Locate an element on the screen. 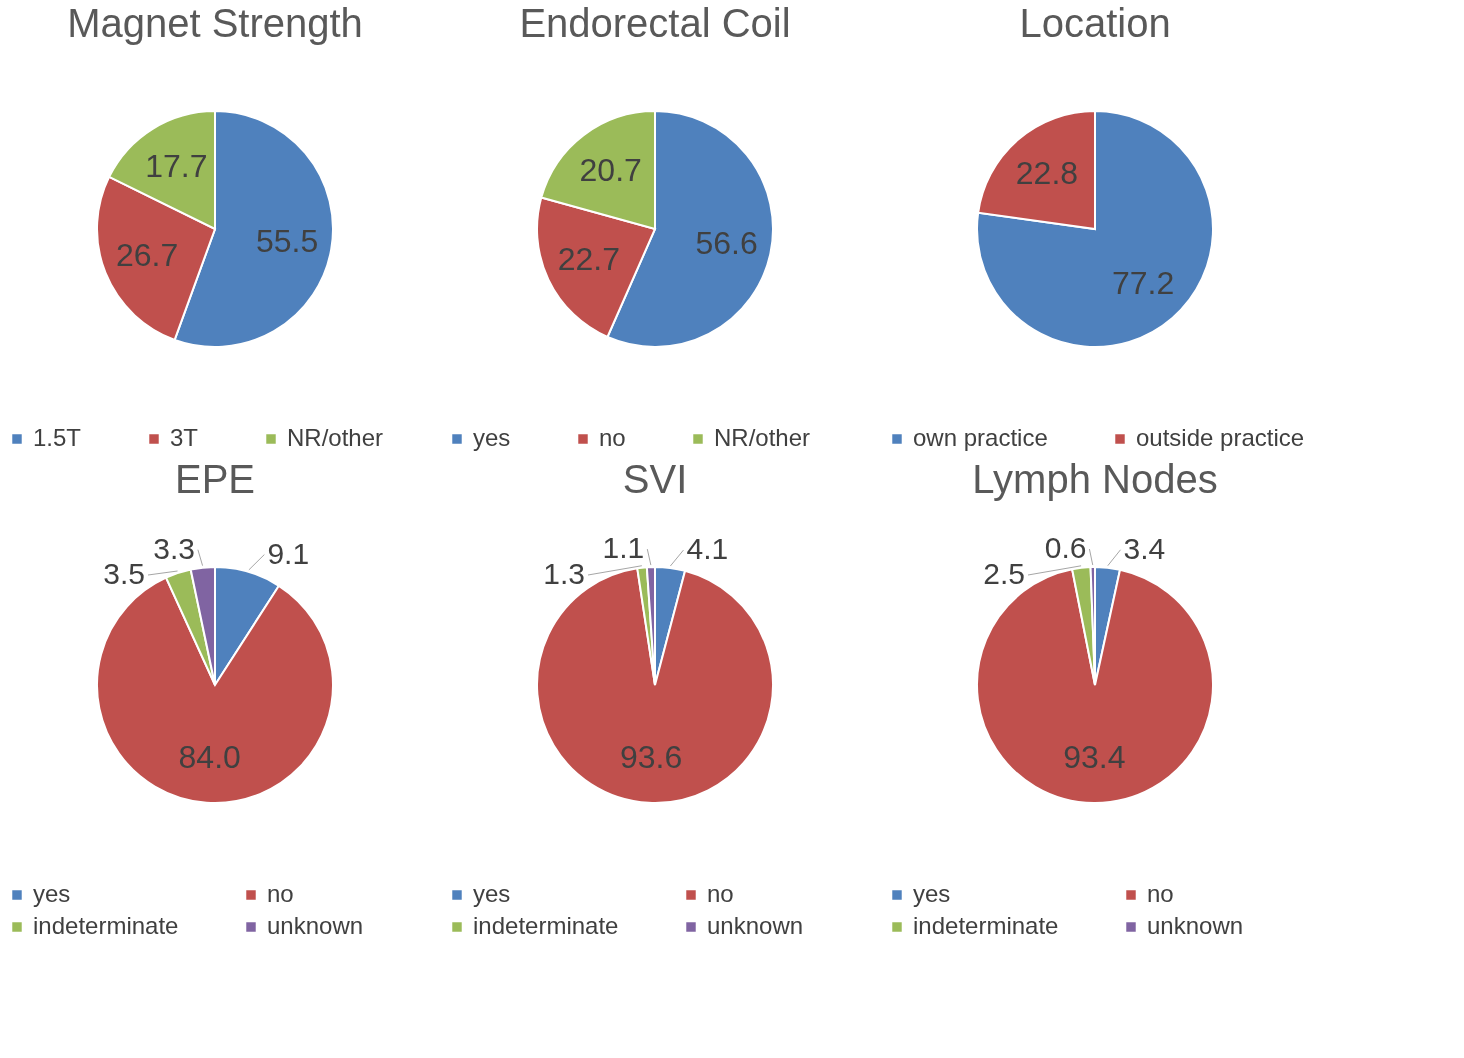  data-label: 56.6 is located at coordinates (726, 243).